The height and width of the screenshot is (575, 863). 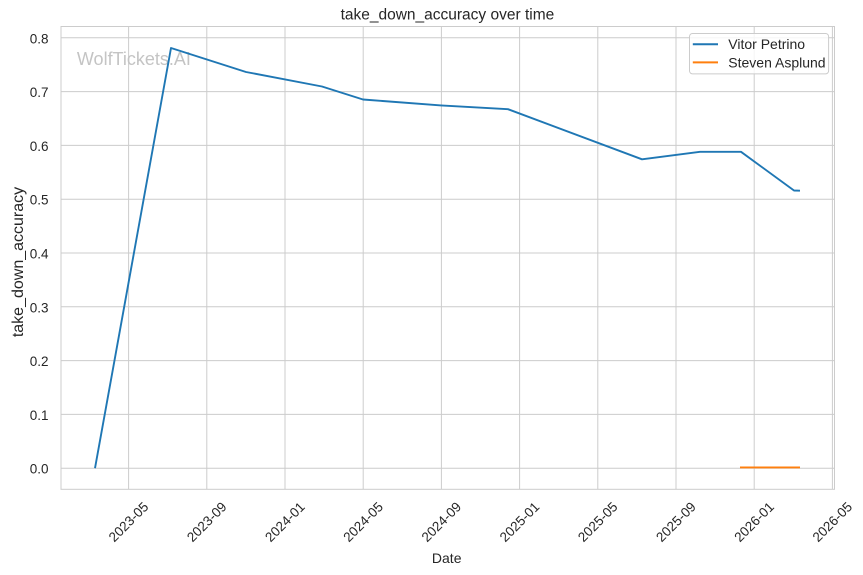 I want to click on svg-text: Steven Asplund, so click(x=776, y=63).